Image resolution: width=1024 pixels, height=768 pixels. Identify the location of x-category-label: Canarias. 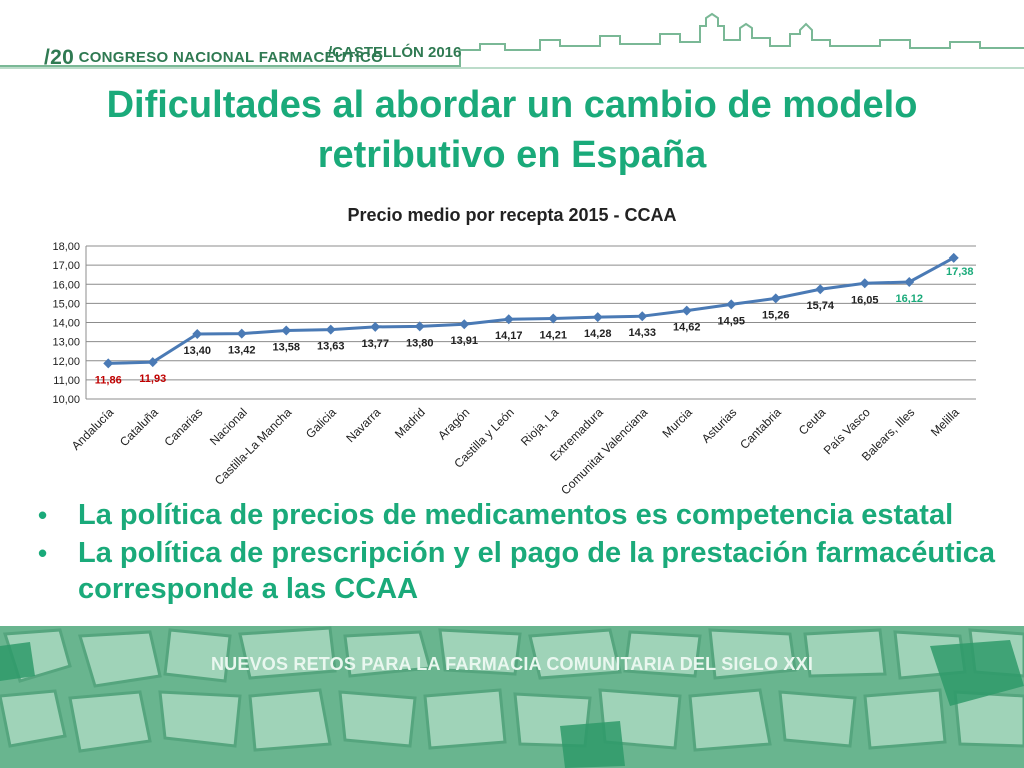
(184, 427).